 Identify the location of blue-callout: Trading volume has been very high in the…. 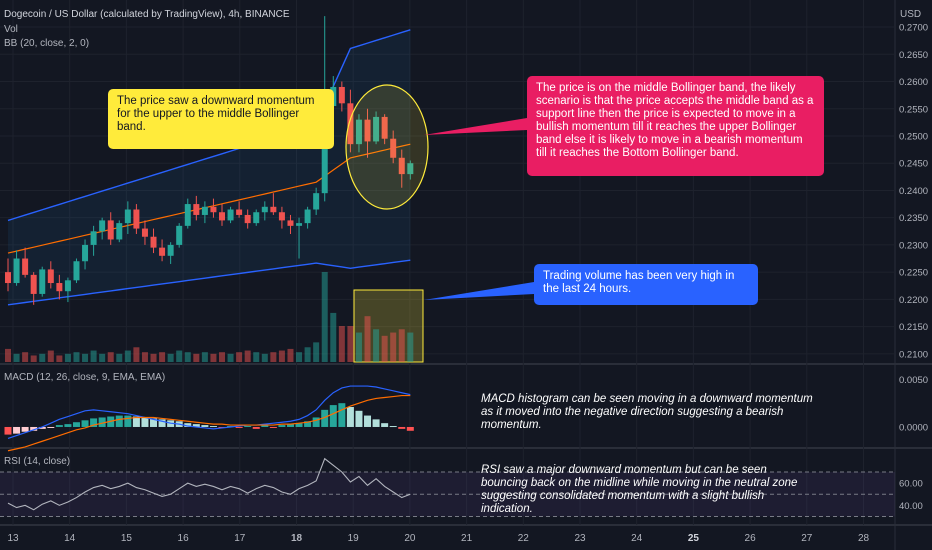
(646, 284).